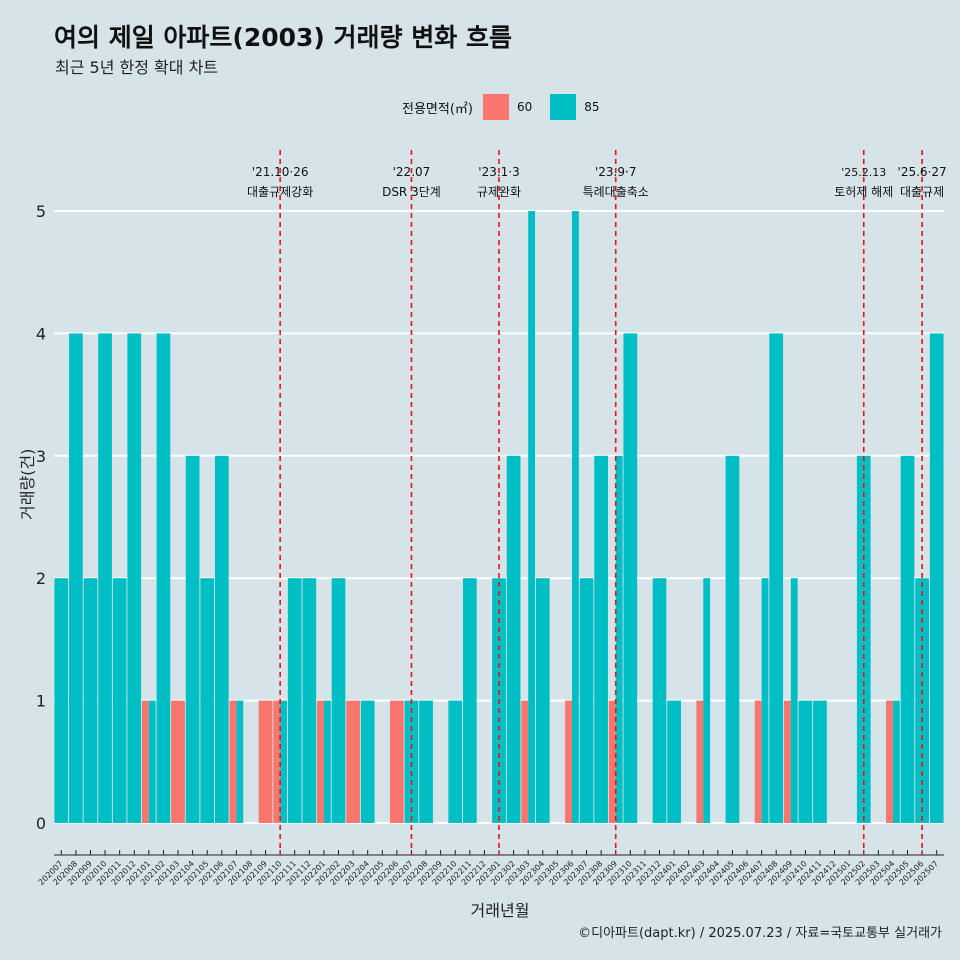 Image resolution: width=960 pixels, height=960 pixels. What do you see at coordinates (41, 333) in the screenshot?
I see `y-tick-label: 4` at bounding box center [41, 333].